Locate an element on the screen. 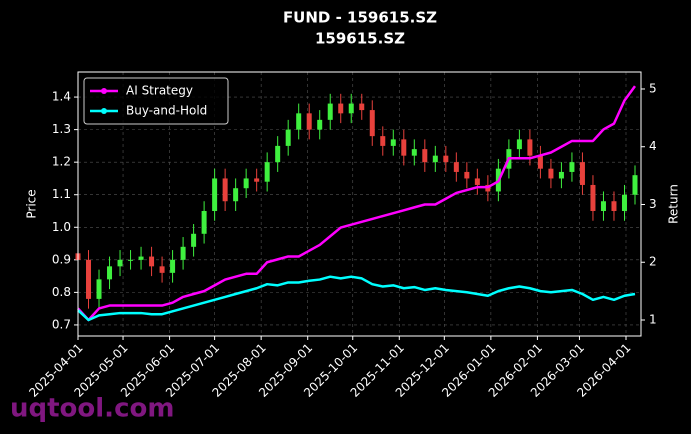 This screenshot has height=434, width=691. y2-tick-label: 4 is located at coordinates (653, 146).